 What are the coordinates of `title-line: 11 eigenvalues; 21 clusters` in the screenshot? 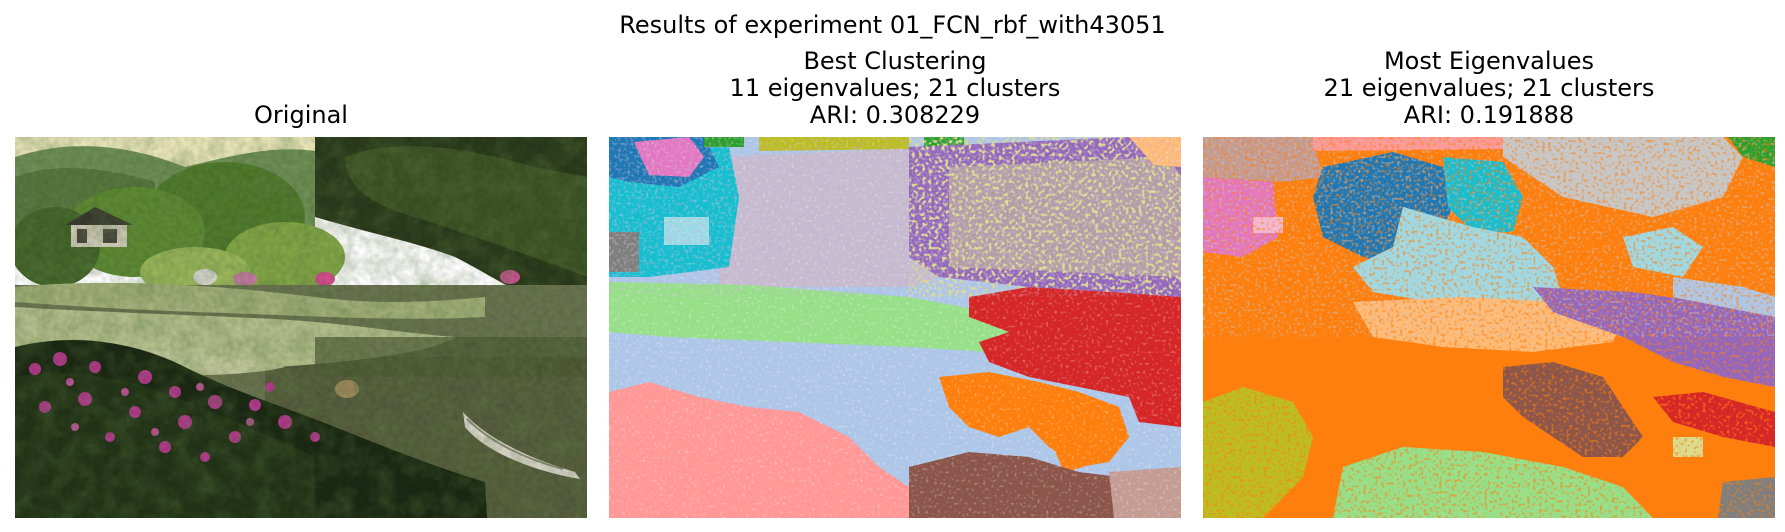 It's located at (895, 88).